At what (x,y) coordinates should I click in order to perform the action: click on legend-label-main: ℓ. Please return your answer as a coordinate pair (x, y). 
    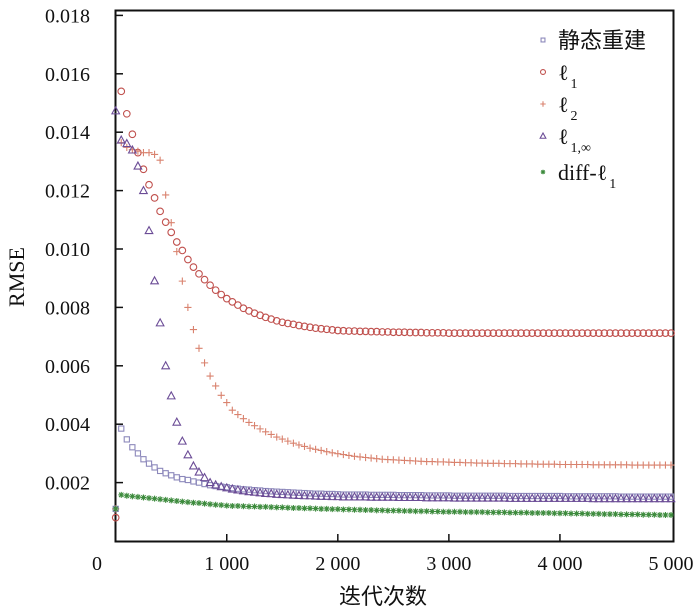
    Looking at the image, I should click on (563, 72).